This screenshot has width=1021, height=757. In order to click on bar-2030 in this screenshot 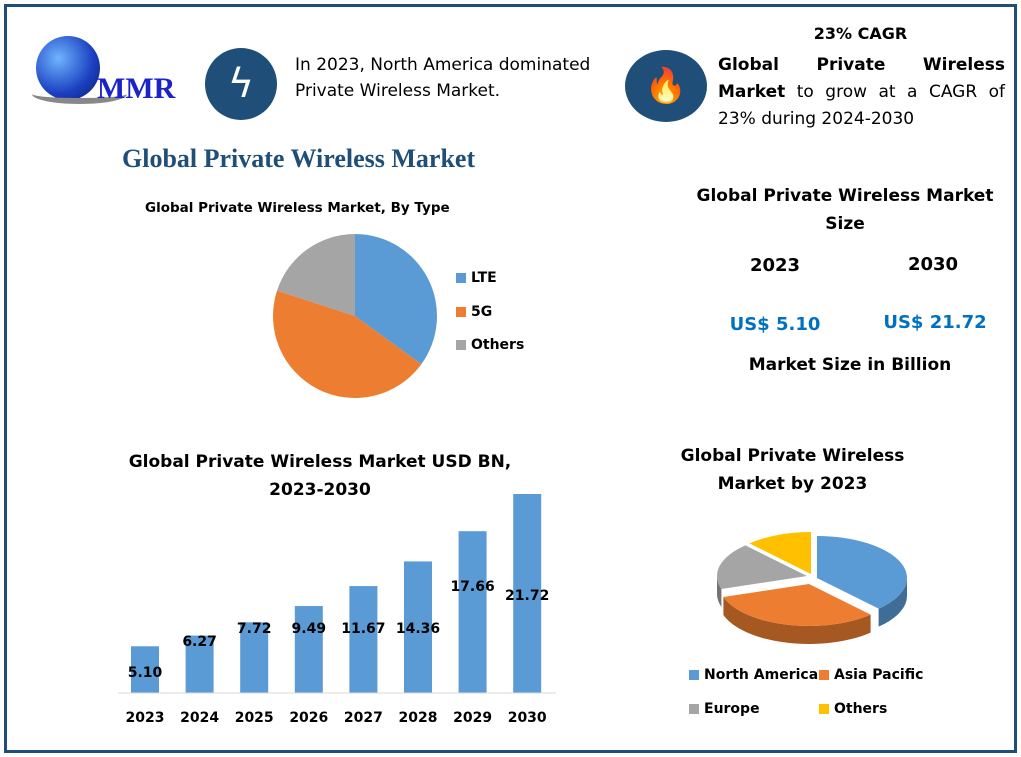, I will do `click(527, 593)`.